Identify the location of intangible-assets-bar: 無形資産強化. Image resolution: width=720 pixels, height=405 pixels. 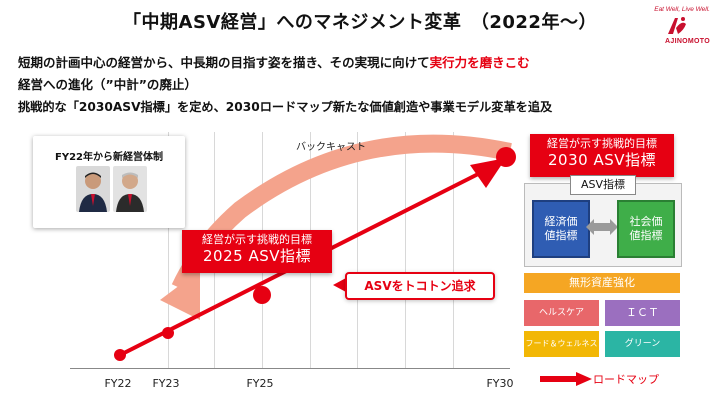
(602, 283).